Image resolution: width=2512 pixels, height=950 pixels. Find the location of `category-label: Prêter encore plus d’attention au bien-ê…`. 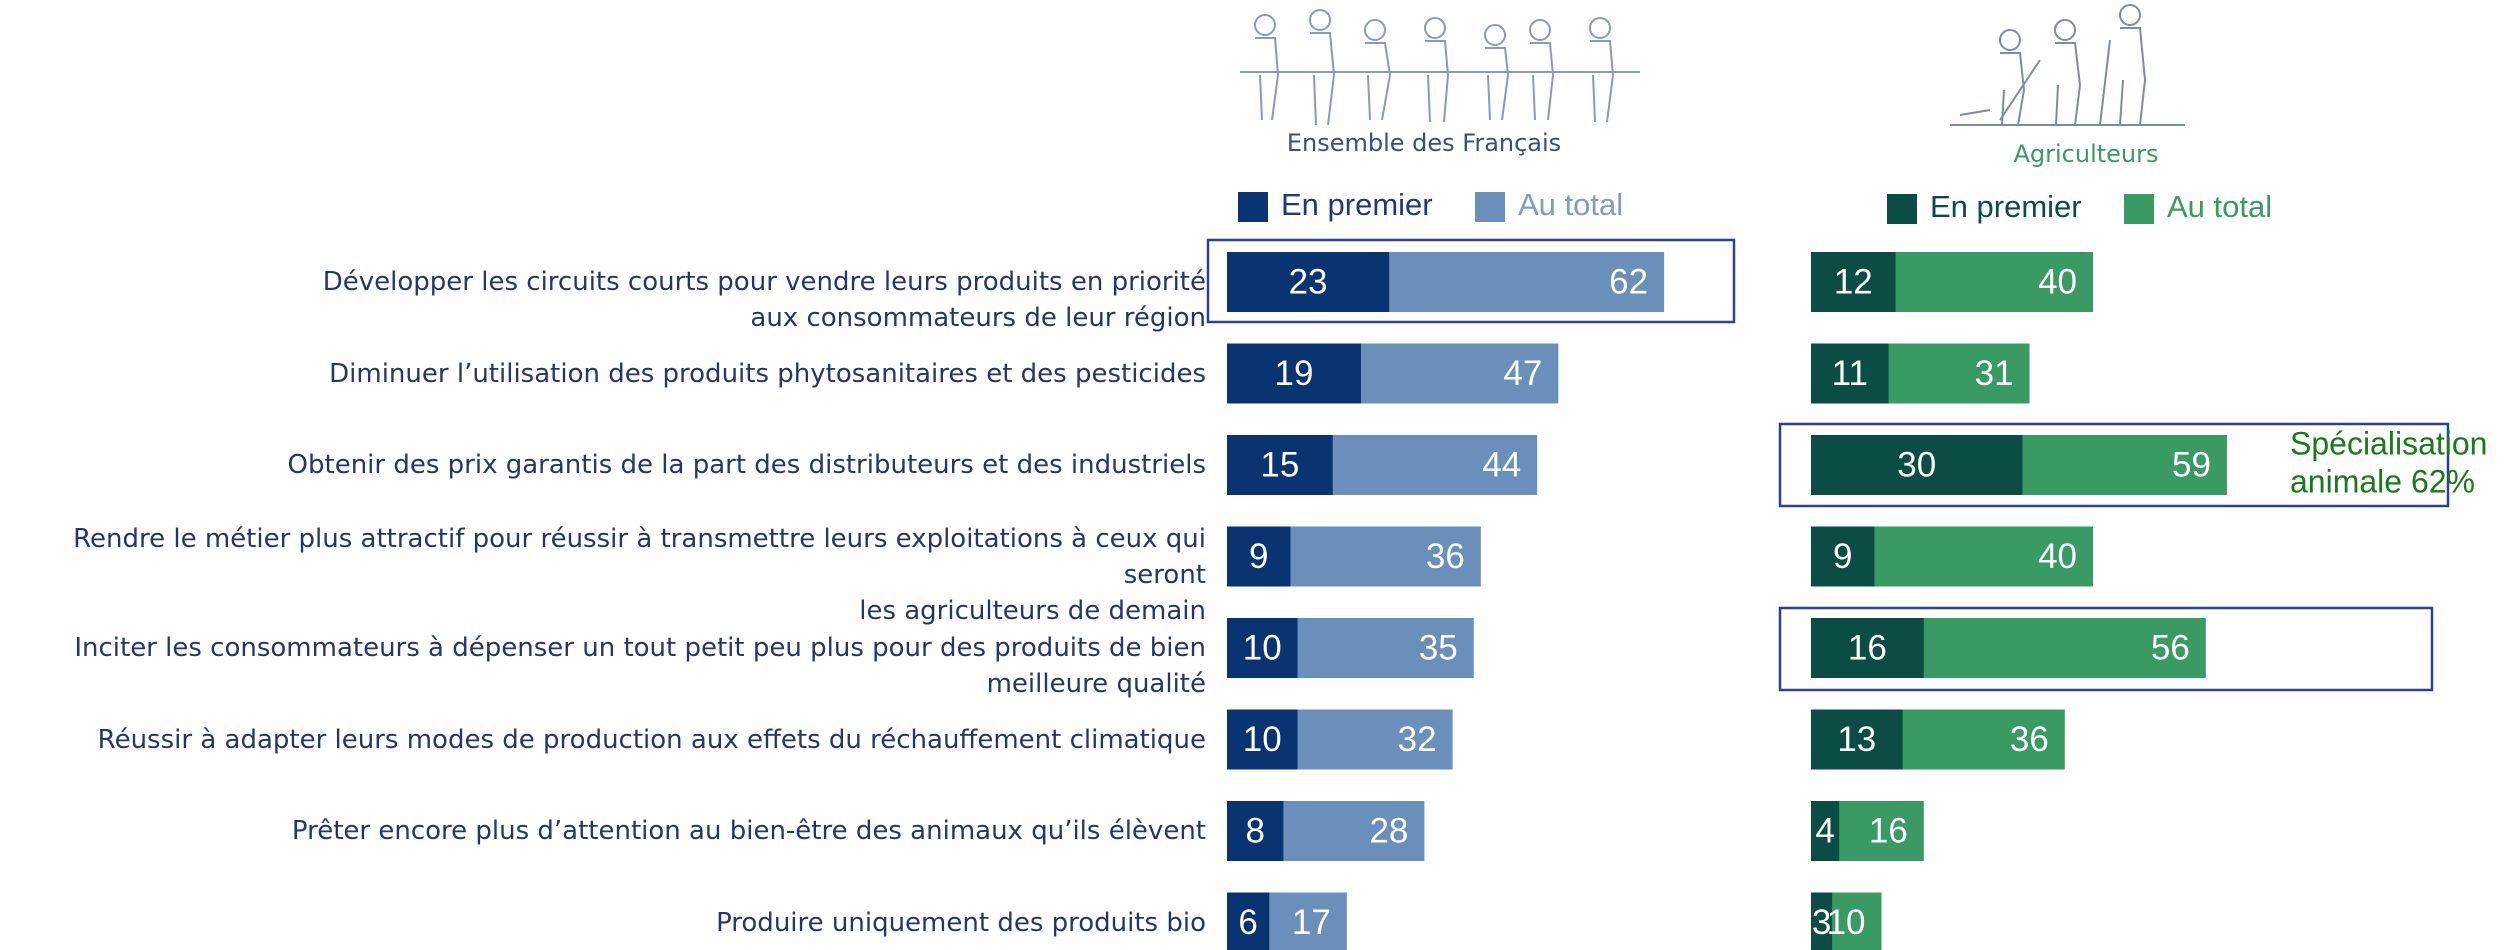

category-label: Prêter encore plus d’attention au bien-ê… is located at coordinates (748, 831).